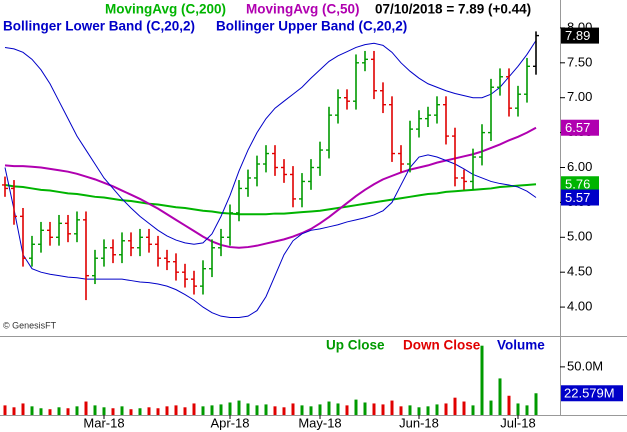  What do you see at coordinates (453, 9) in the screenshot?
I see `quote: 07/10/2018 = 7.89 (+0.44)` at bounding box center [453, 9].